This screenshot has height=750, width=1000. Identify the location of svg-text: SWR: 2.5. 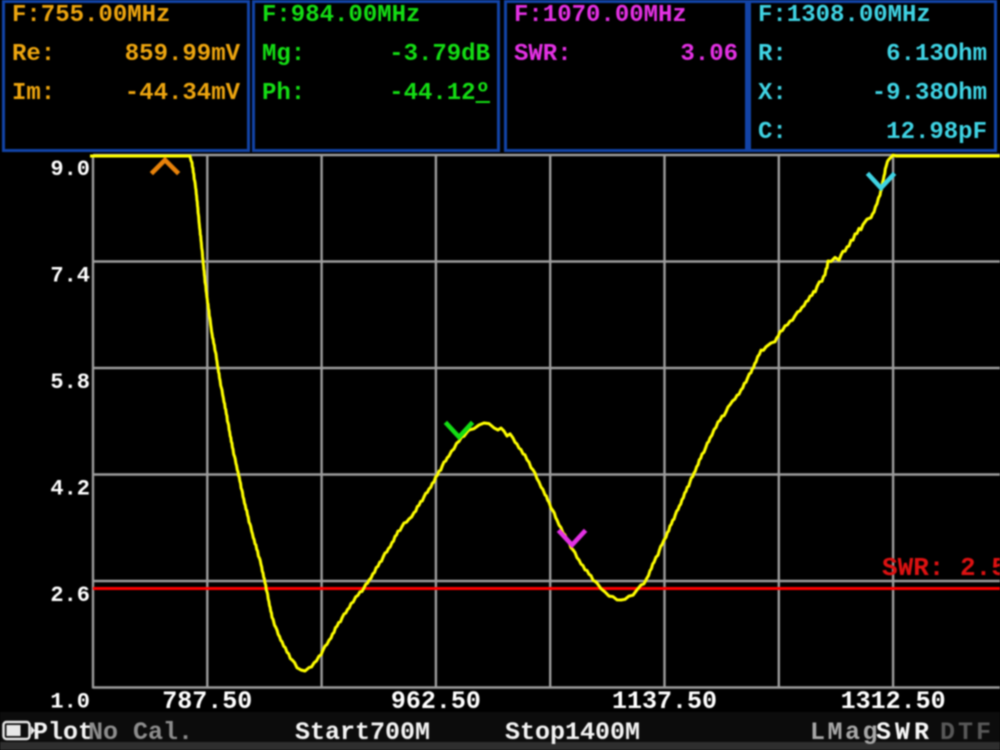
(941, 568).